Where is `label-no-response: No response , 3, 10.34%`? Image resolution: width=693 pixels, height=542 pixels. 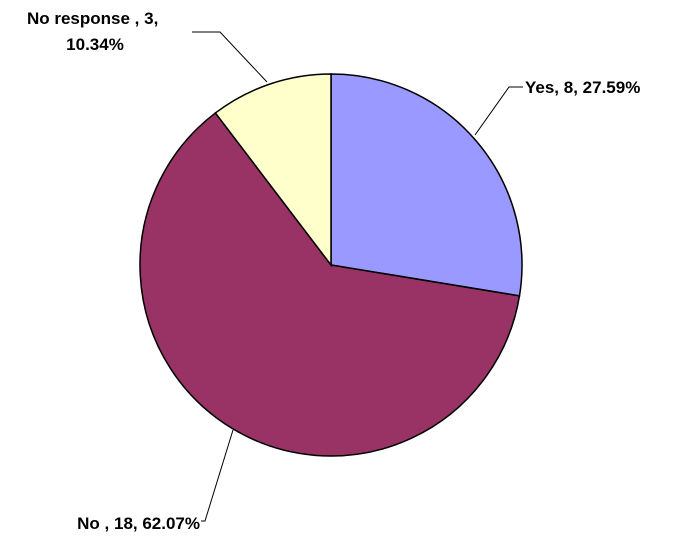
label-no-response: No response , 3, 10.34% is located at coordinates (95, 31).